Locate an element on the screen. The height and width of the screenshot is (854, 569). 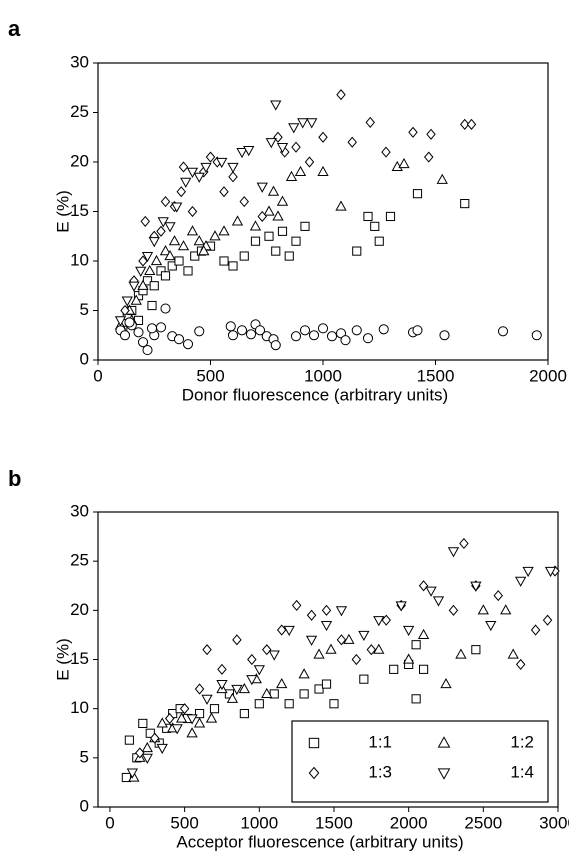
y-tick-label: 0 is located at coordinates (84, 358).